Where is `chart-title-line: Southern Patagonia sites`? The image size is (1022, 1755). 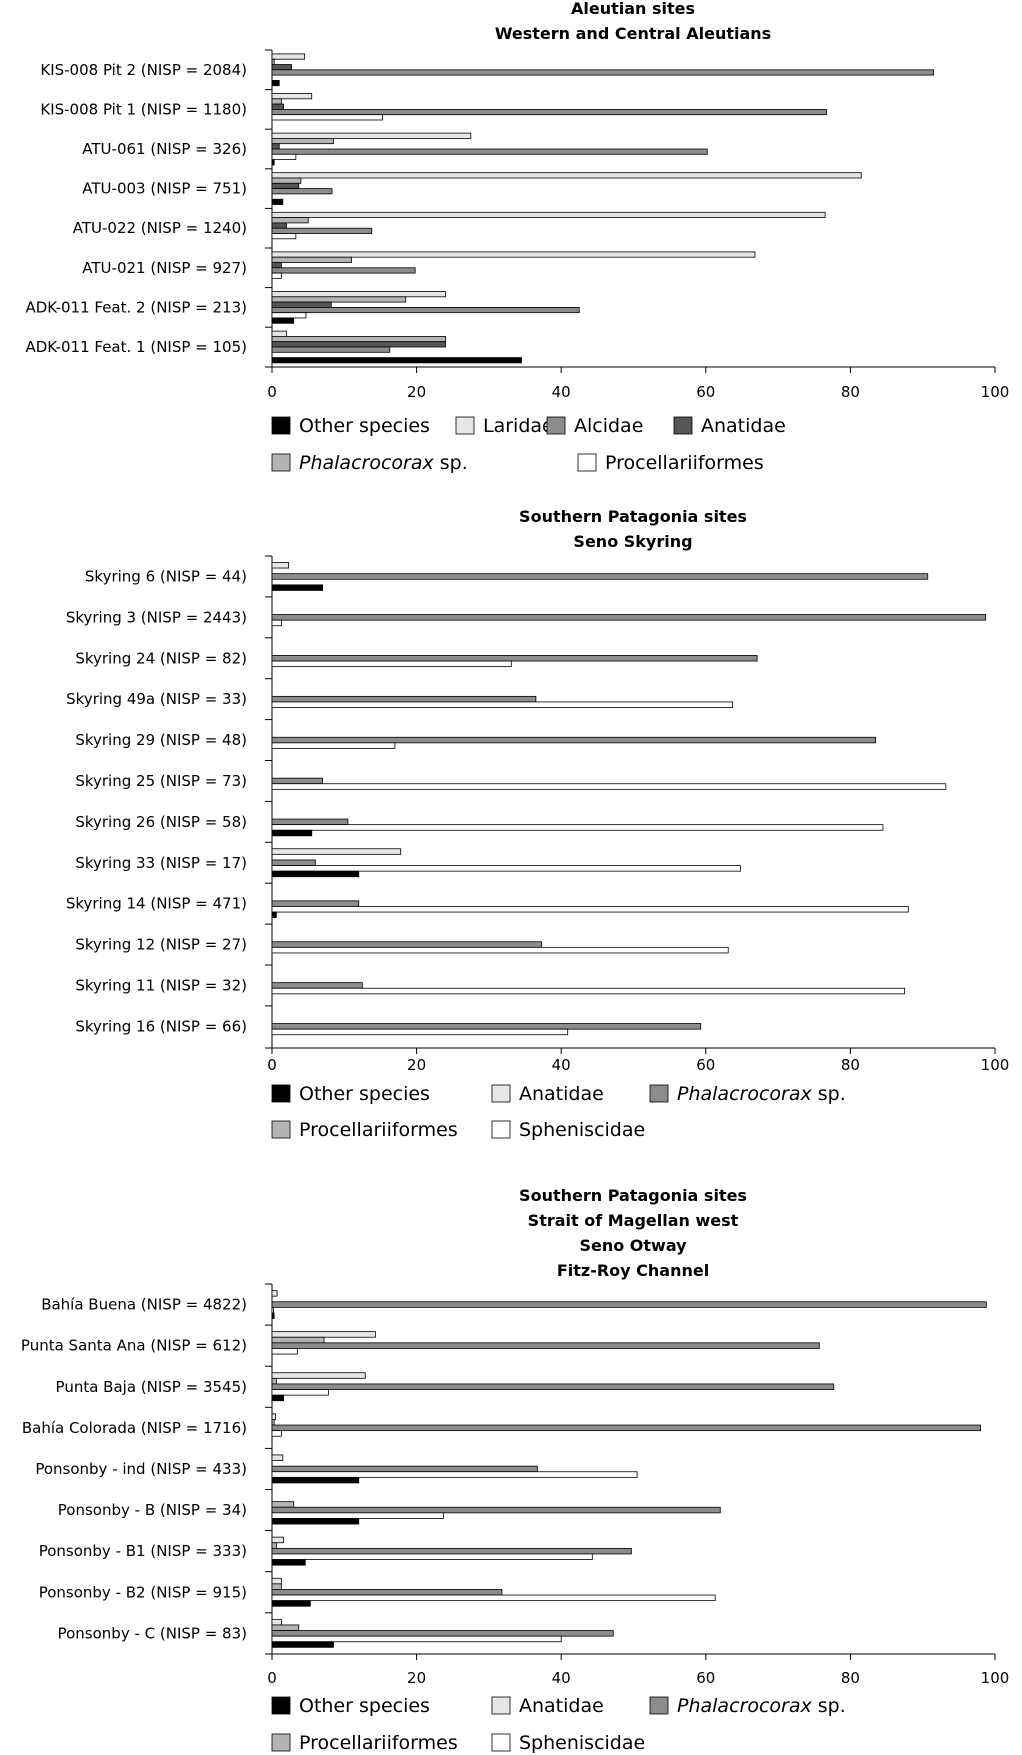 chart-title-line: Southern Patagonia sites is located at coordinates (633, 516).